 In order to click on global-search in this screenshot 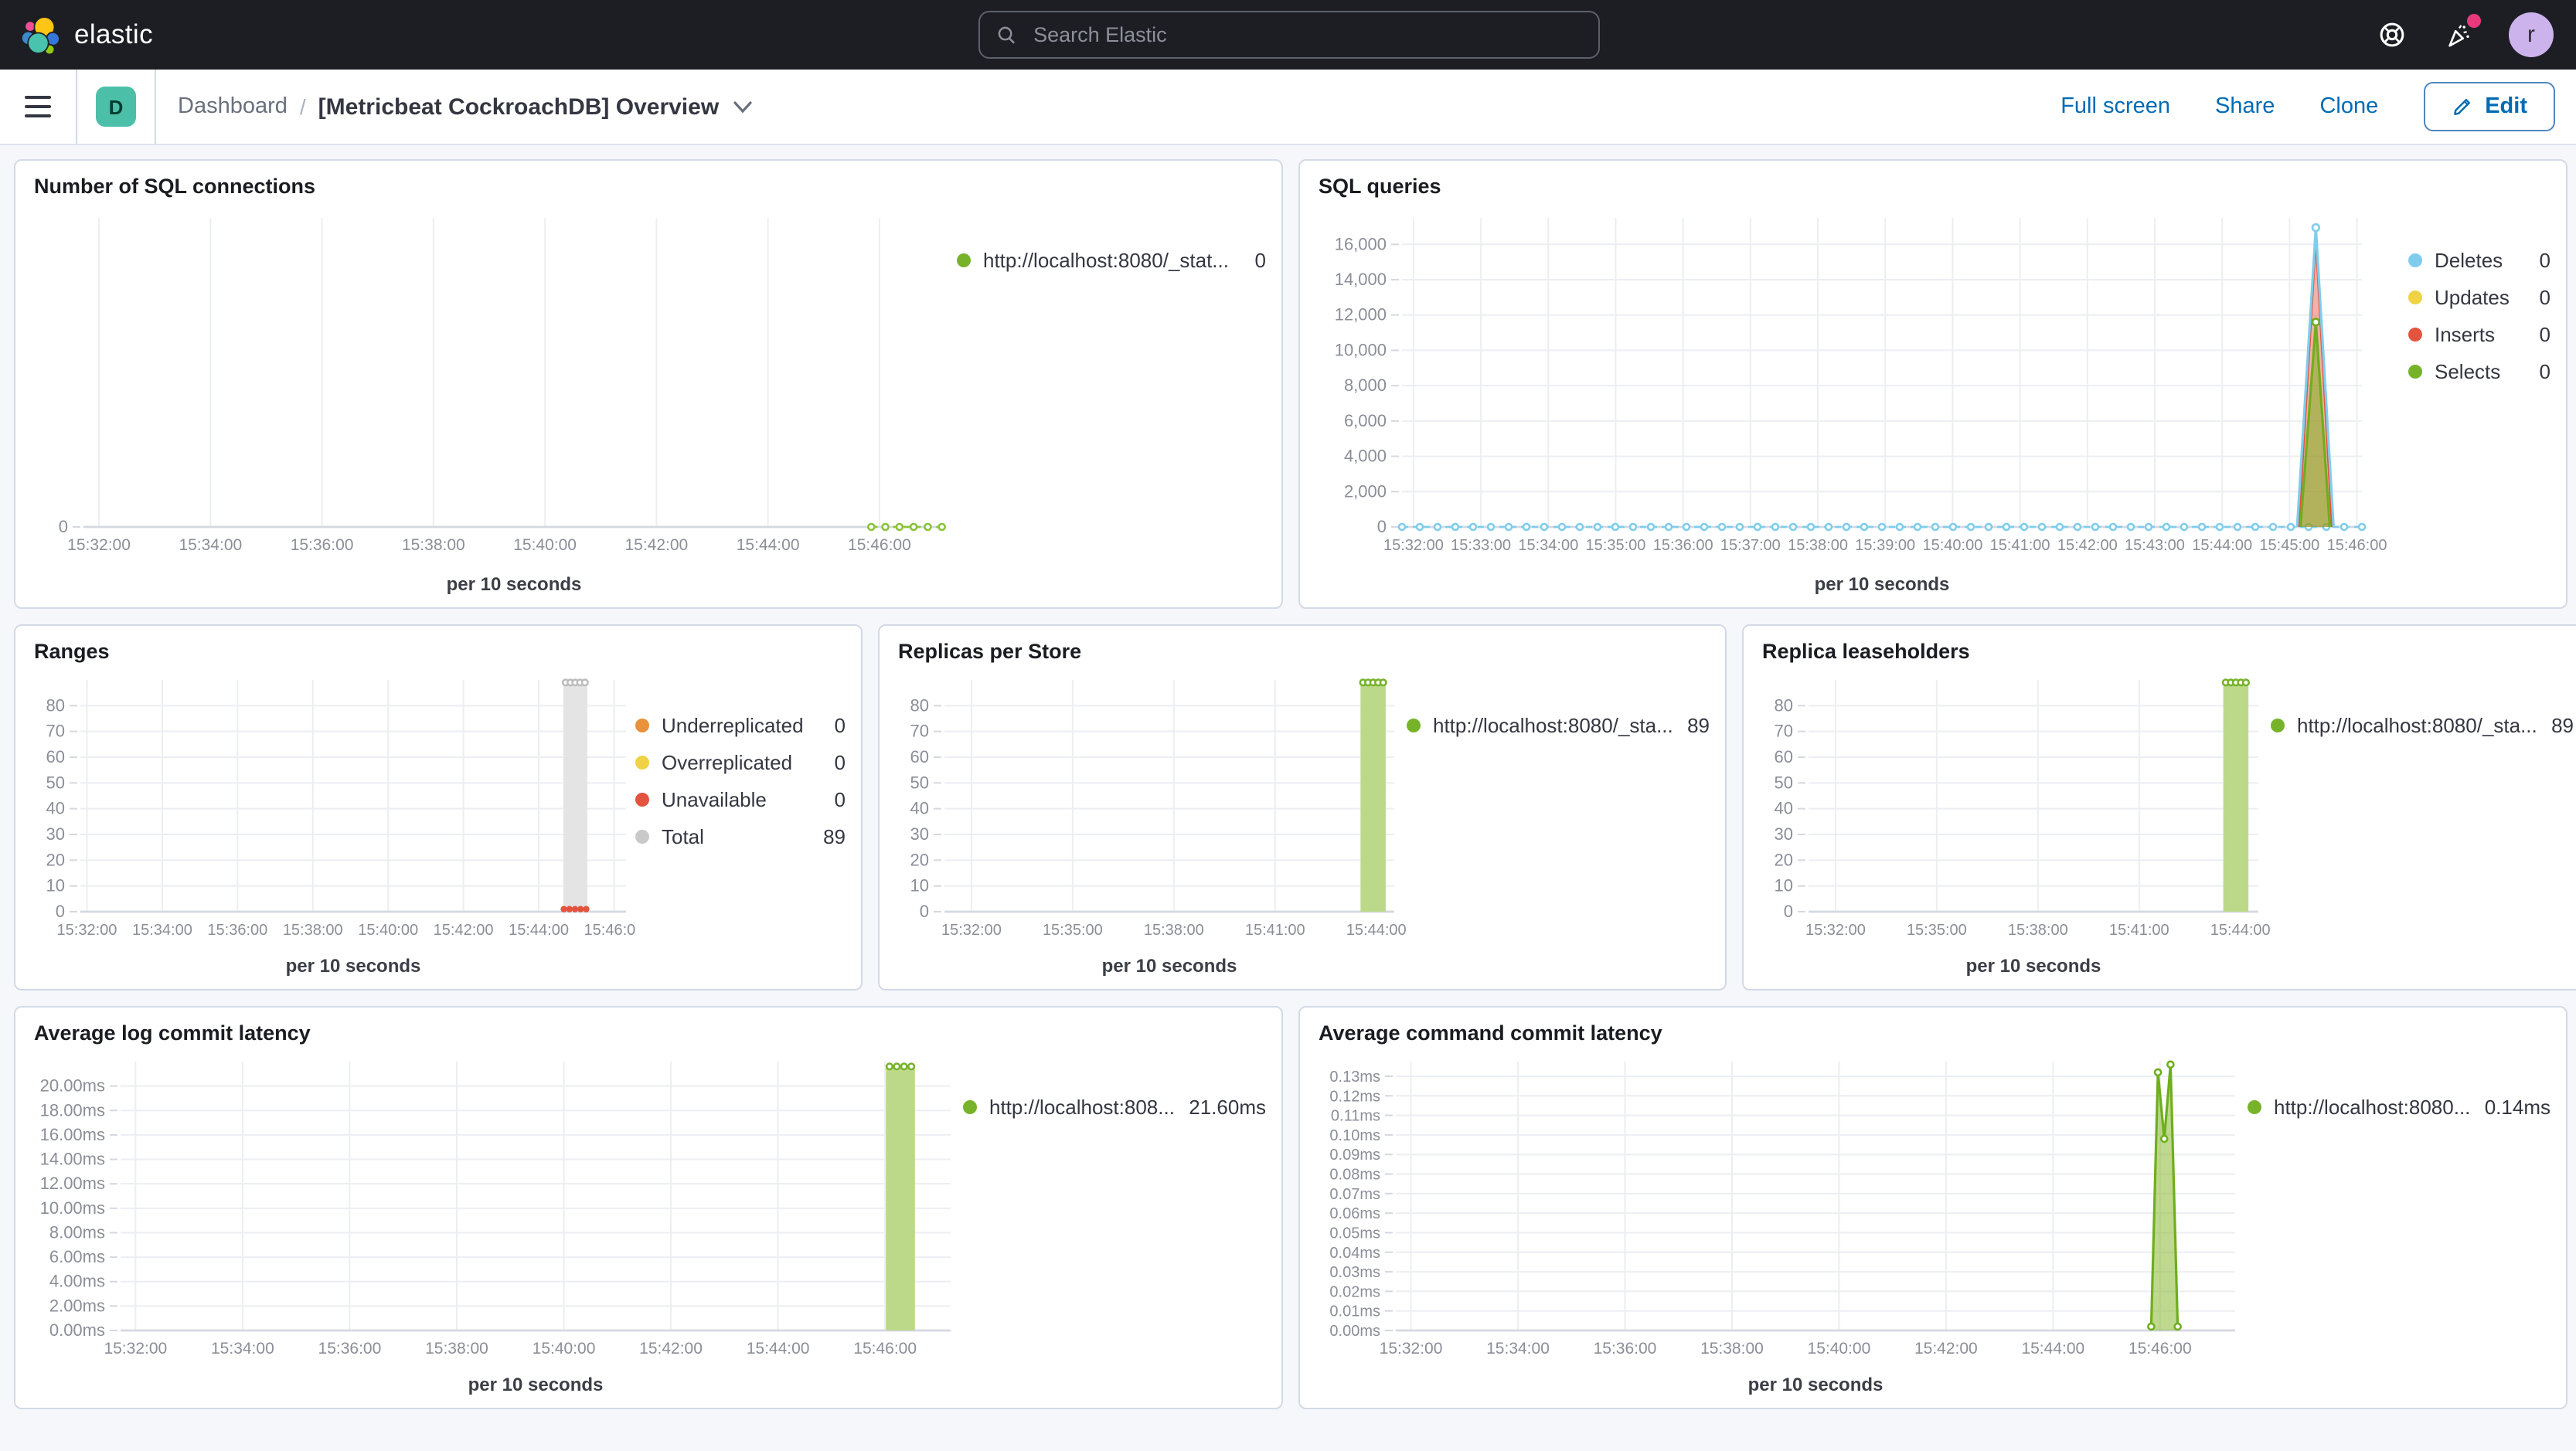, I will do `click(1288, 35)`.